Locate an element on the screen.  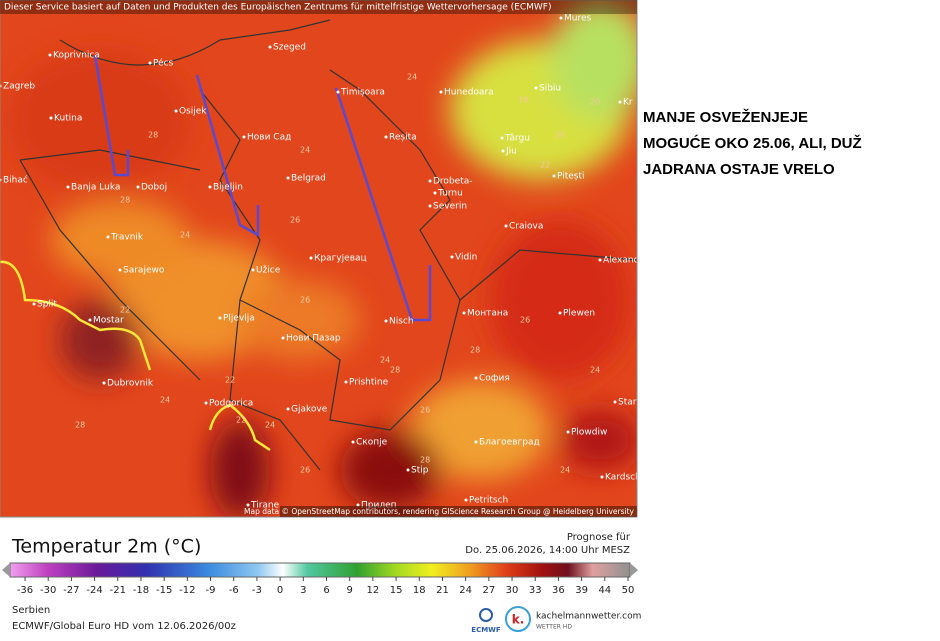
colorbar-tick-label: 27 is located at coordinates (488, 590).